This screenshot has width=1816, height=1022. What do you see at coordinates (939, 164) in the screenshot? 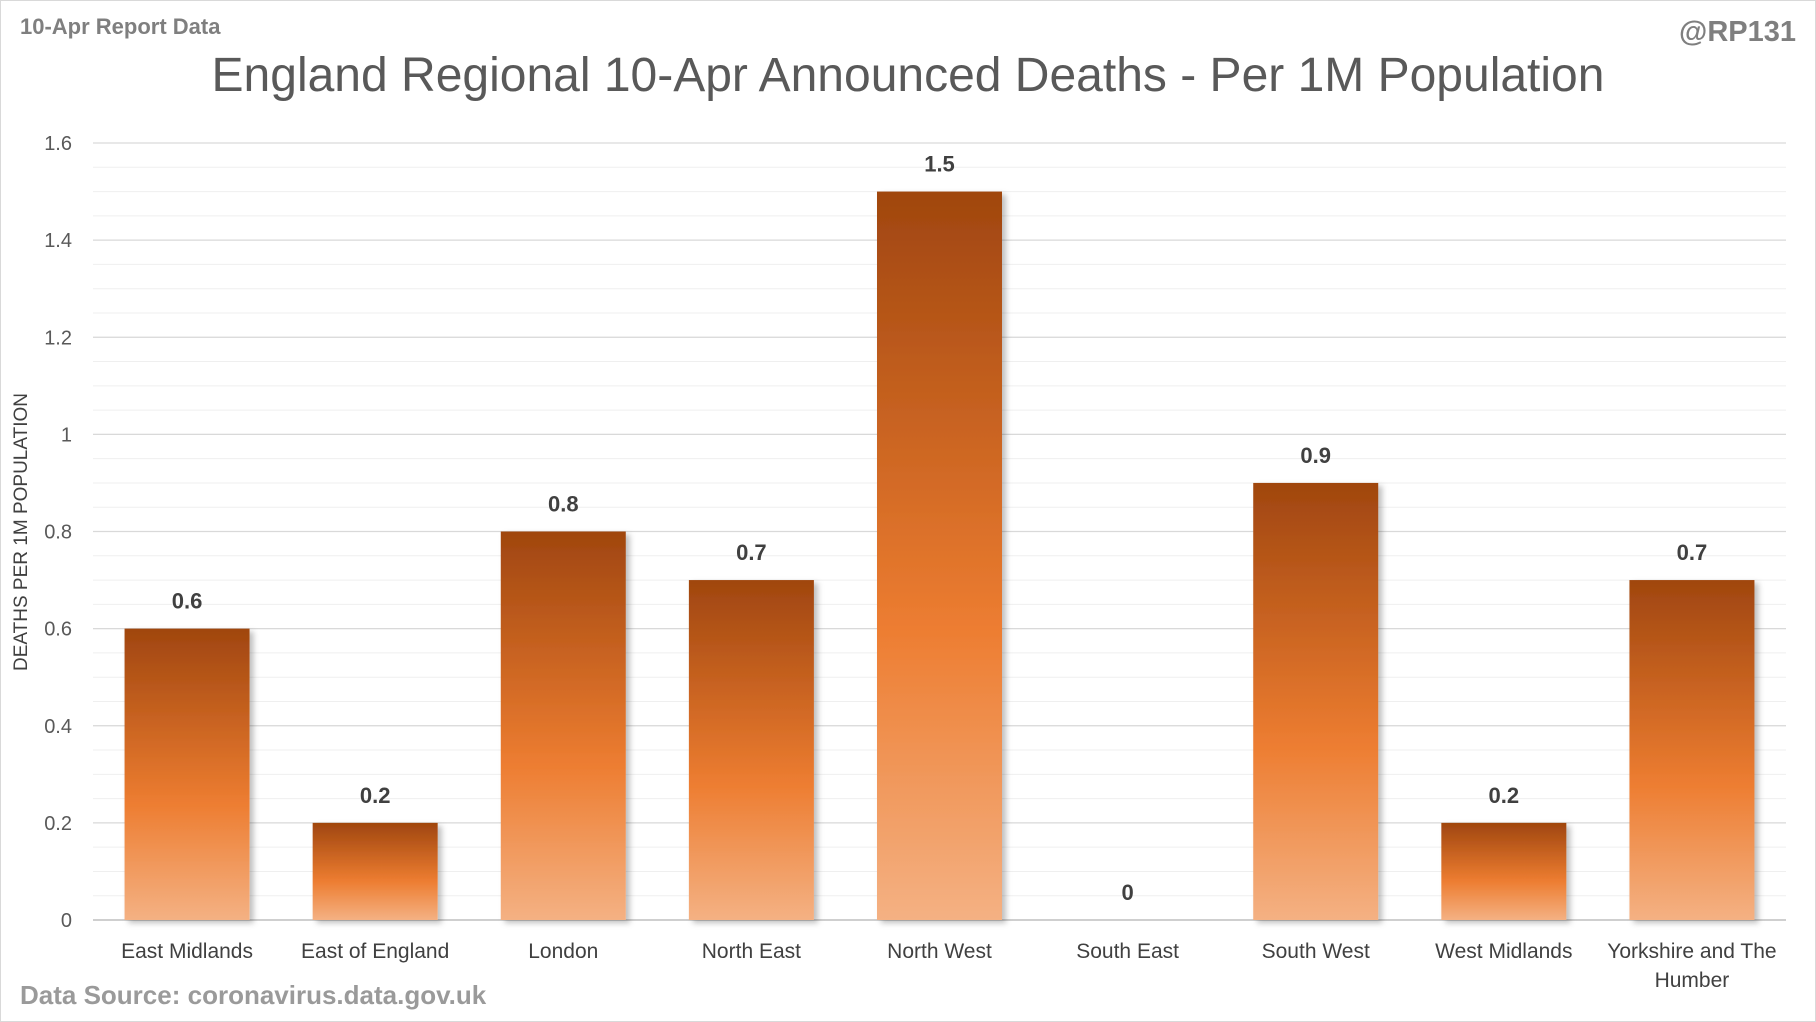
I see `data-label: 1.5` at bounding box center [939, 164].